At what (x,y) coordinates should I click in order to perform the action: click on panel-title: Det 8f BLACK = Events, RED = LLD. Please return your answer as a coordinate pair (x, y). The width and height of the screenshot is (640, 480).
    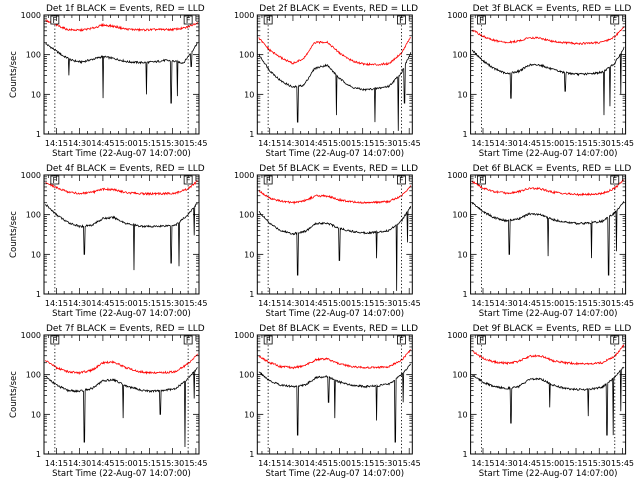
    Looking at the image, I should click on (338, 329).